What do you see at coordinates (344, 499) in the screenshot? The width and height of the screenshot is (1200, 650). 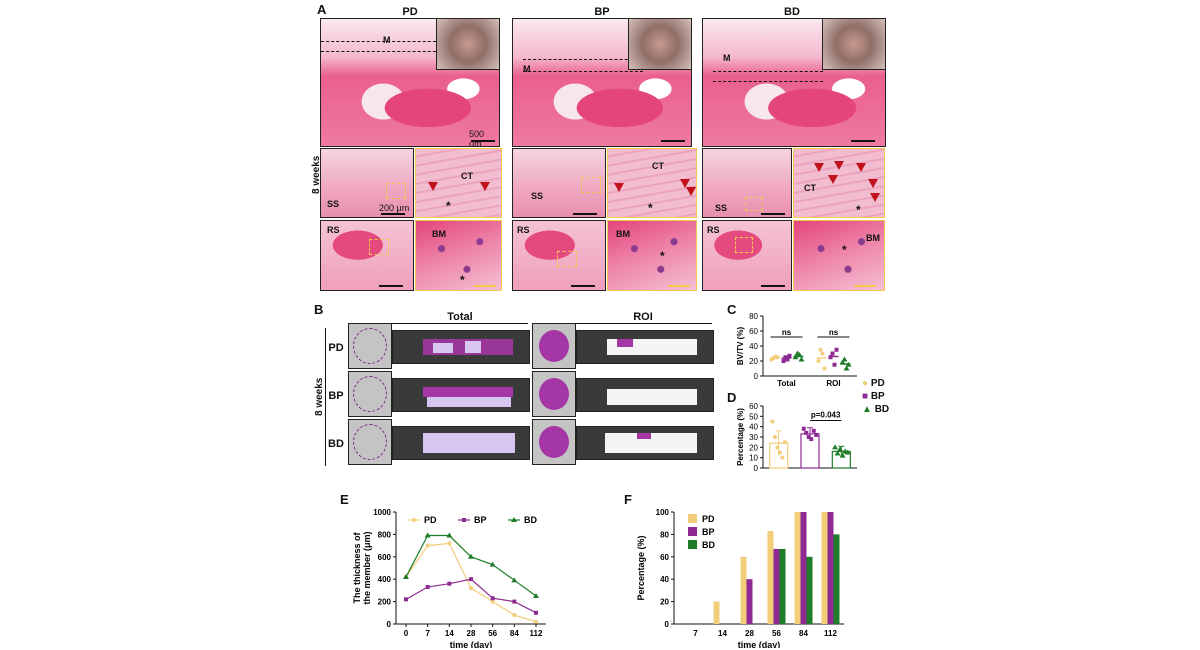 I see `panel-e-label: E` at bounding box center [344, 499].